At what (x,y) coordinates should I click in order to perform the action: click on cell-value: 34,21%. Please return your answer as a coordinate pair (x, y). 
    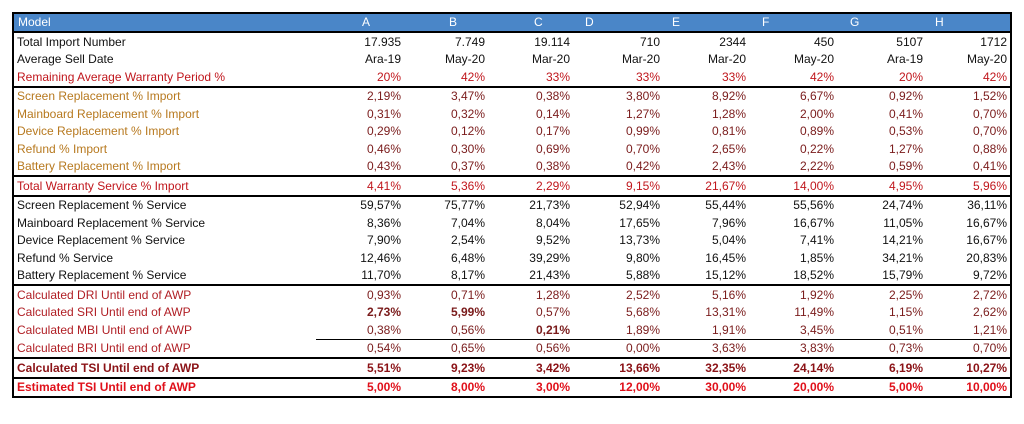
    Looking at the image, I should click on (902, 257).